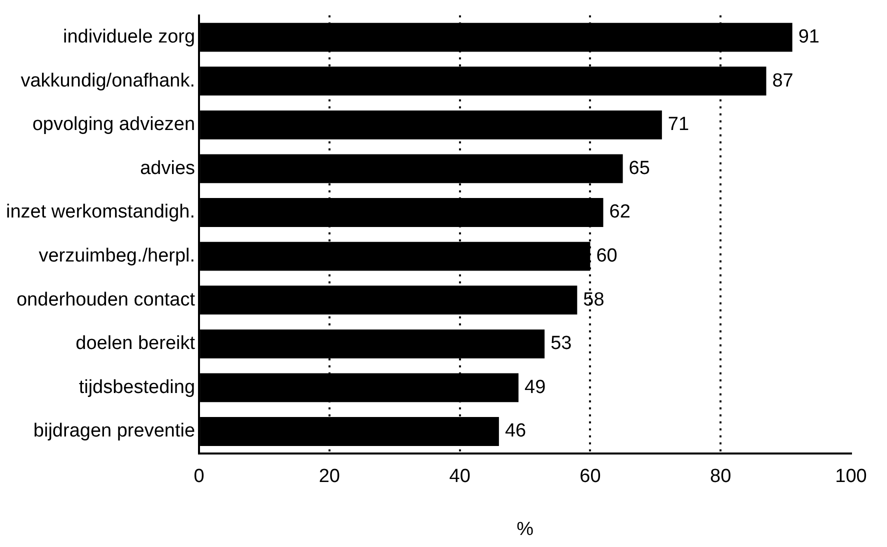 This screenshot has height=547, width=887. Describe the element at coordinates (136, 343) in the screenshot. I see `y-tick-label: doelen bereikt` at that location.